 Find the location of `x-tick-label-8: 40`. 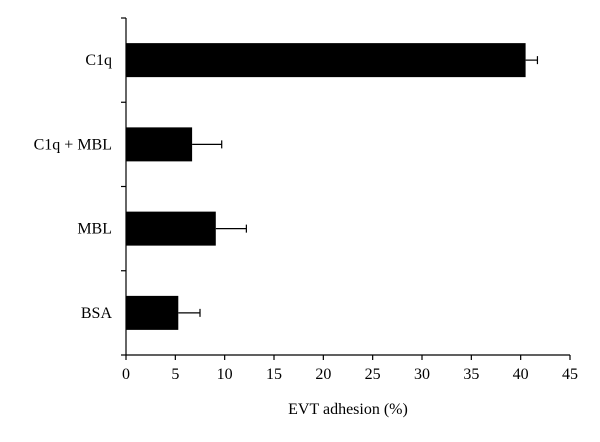

x-tick-label-8: 40 is located at coordinates (521, 374).